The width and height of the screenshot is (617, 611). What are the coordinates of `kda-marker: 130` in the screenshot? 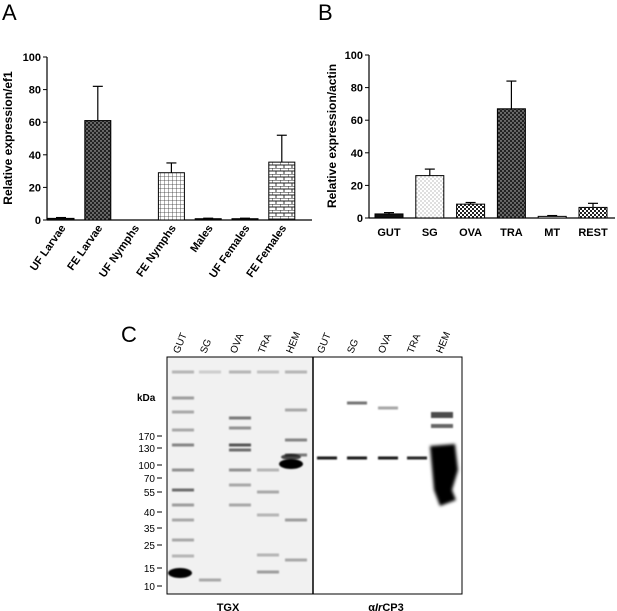 It's located at (146, 449).